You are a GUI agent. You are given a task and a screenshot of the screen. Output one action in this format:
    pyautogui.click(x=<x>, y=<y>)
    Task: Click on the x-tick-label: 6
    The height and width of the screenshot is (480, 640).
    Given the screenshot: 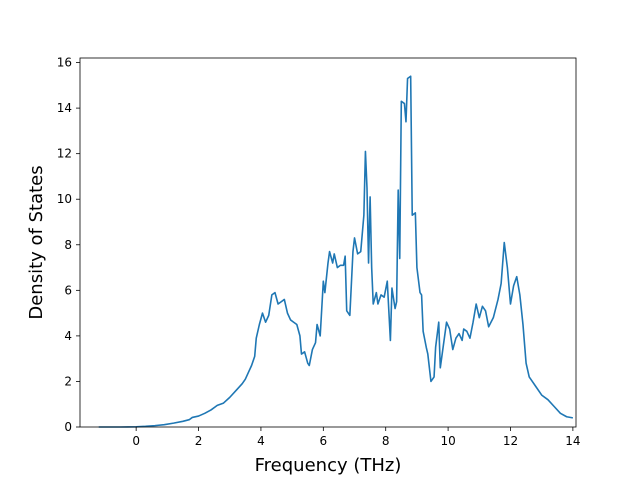 What is the action you would take?
    pyautogui.click(x=324, y=441)
    